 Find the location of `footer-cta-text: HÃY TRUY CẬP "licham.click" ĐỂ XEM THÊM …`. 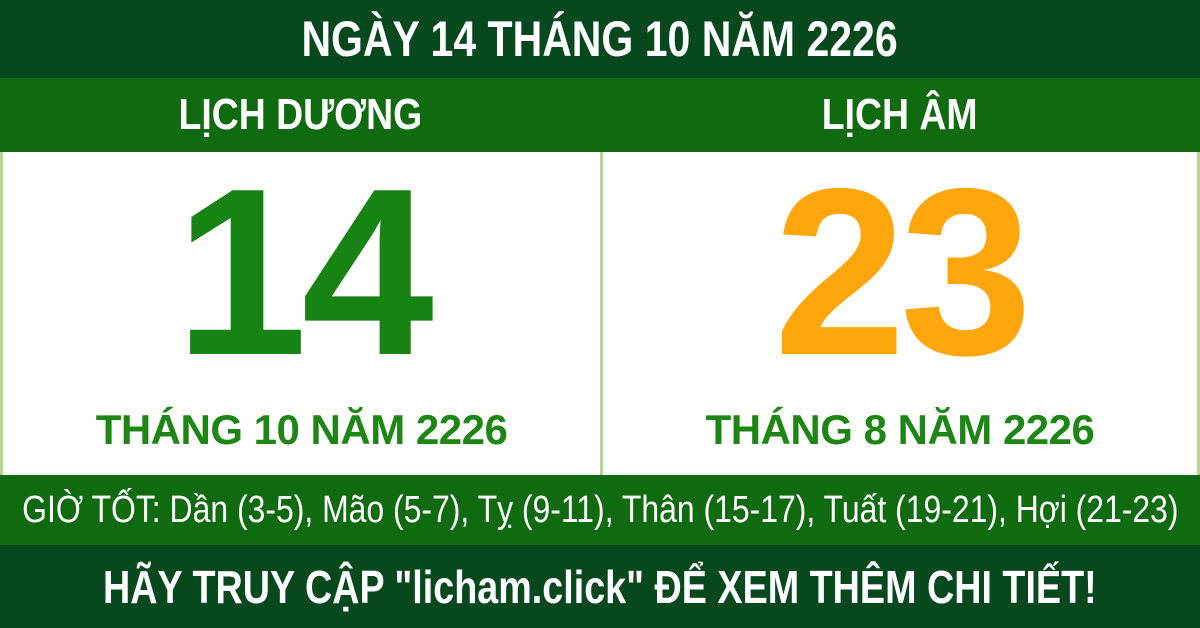

footer-cta-text: HÃY TRUY CẬP "licham.click" ĐỂ XEM THÊM … is located at coordinates (600, 586).